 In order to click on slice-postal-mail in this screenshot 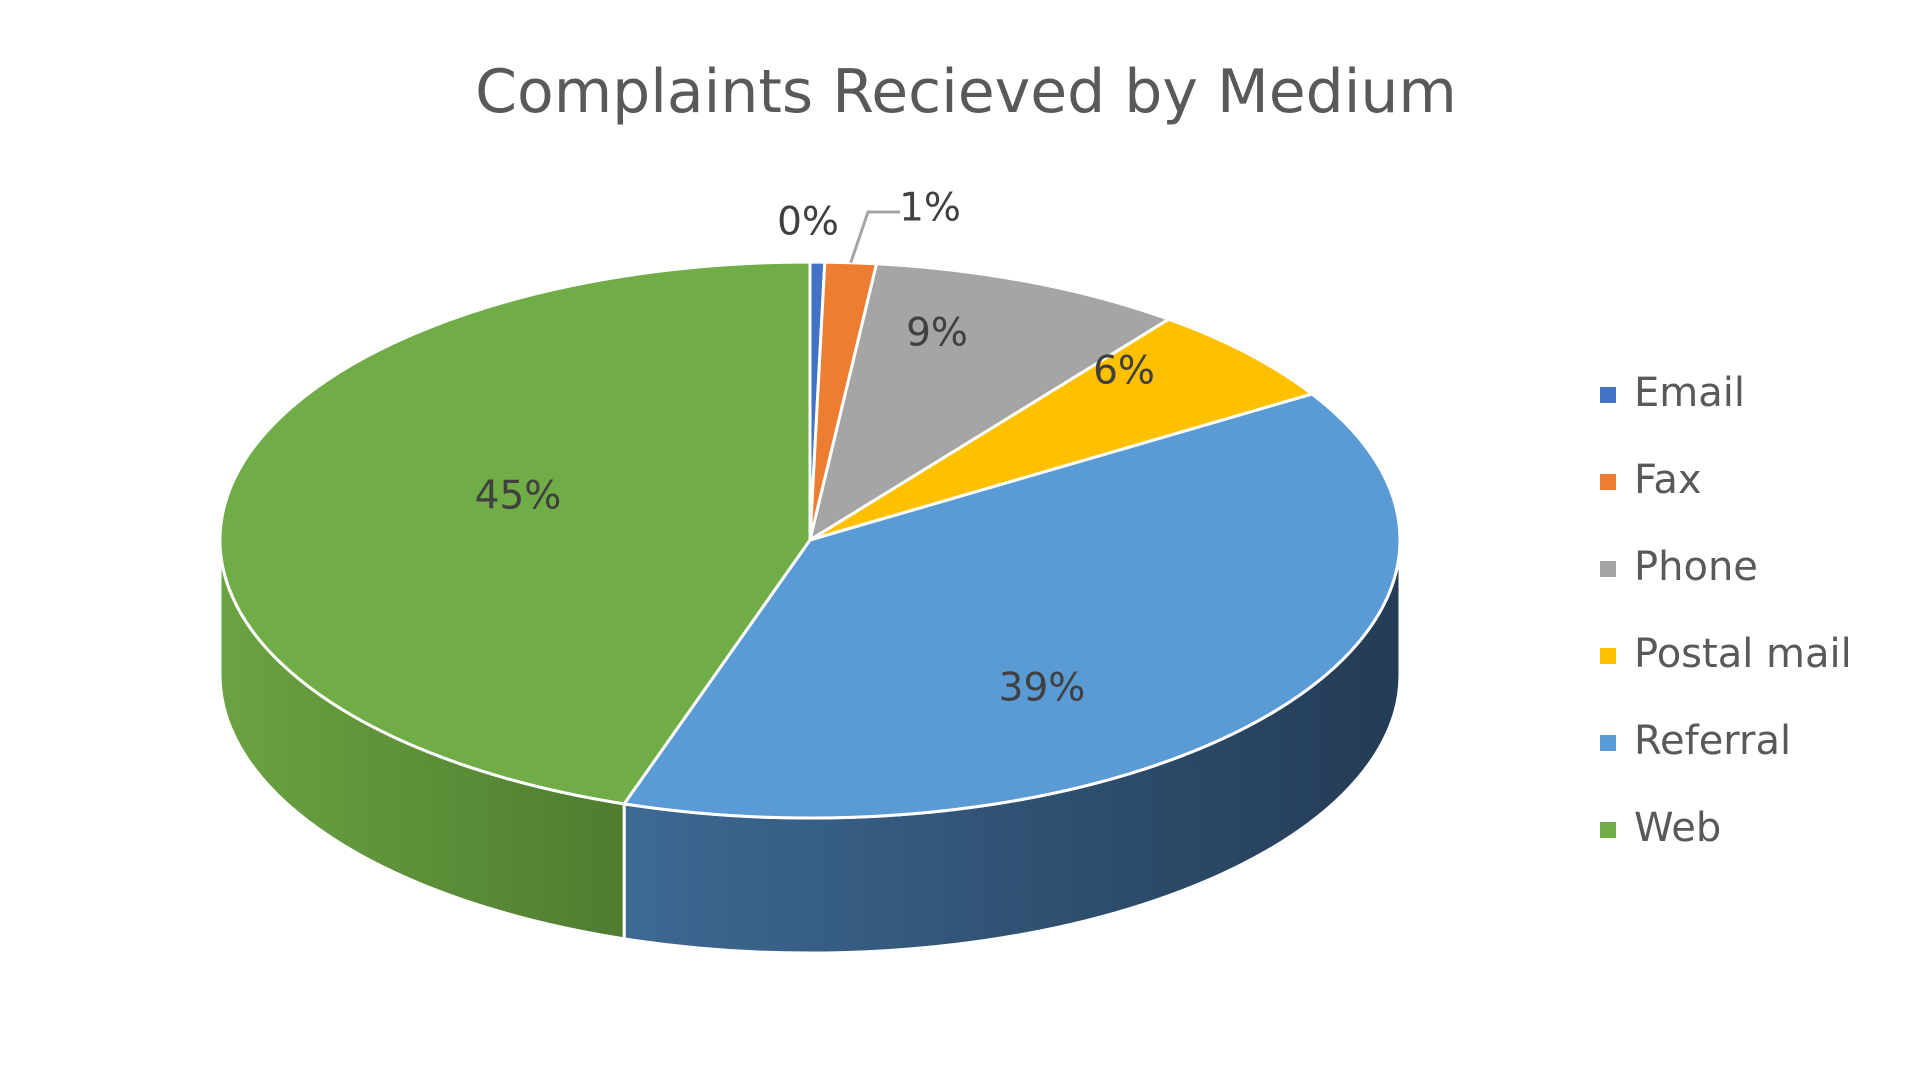, I will do `click(1061, 429)`.